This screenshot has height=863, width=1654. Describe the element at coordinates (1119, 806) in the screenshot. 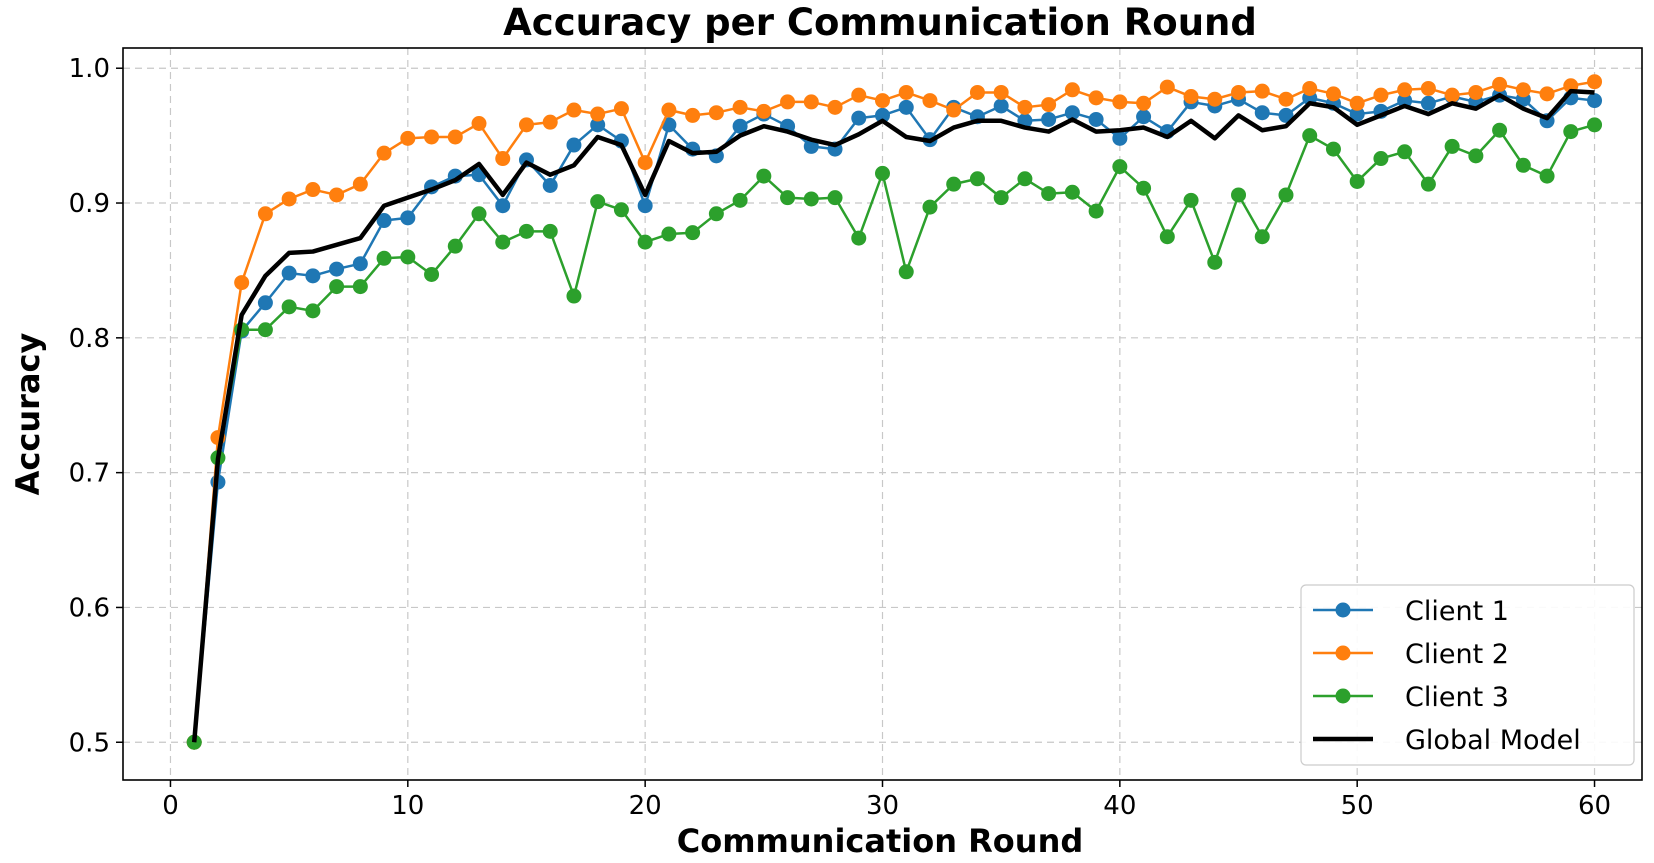

I see `x-tick-label: 40` at that location.